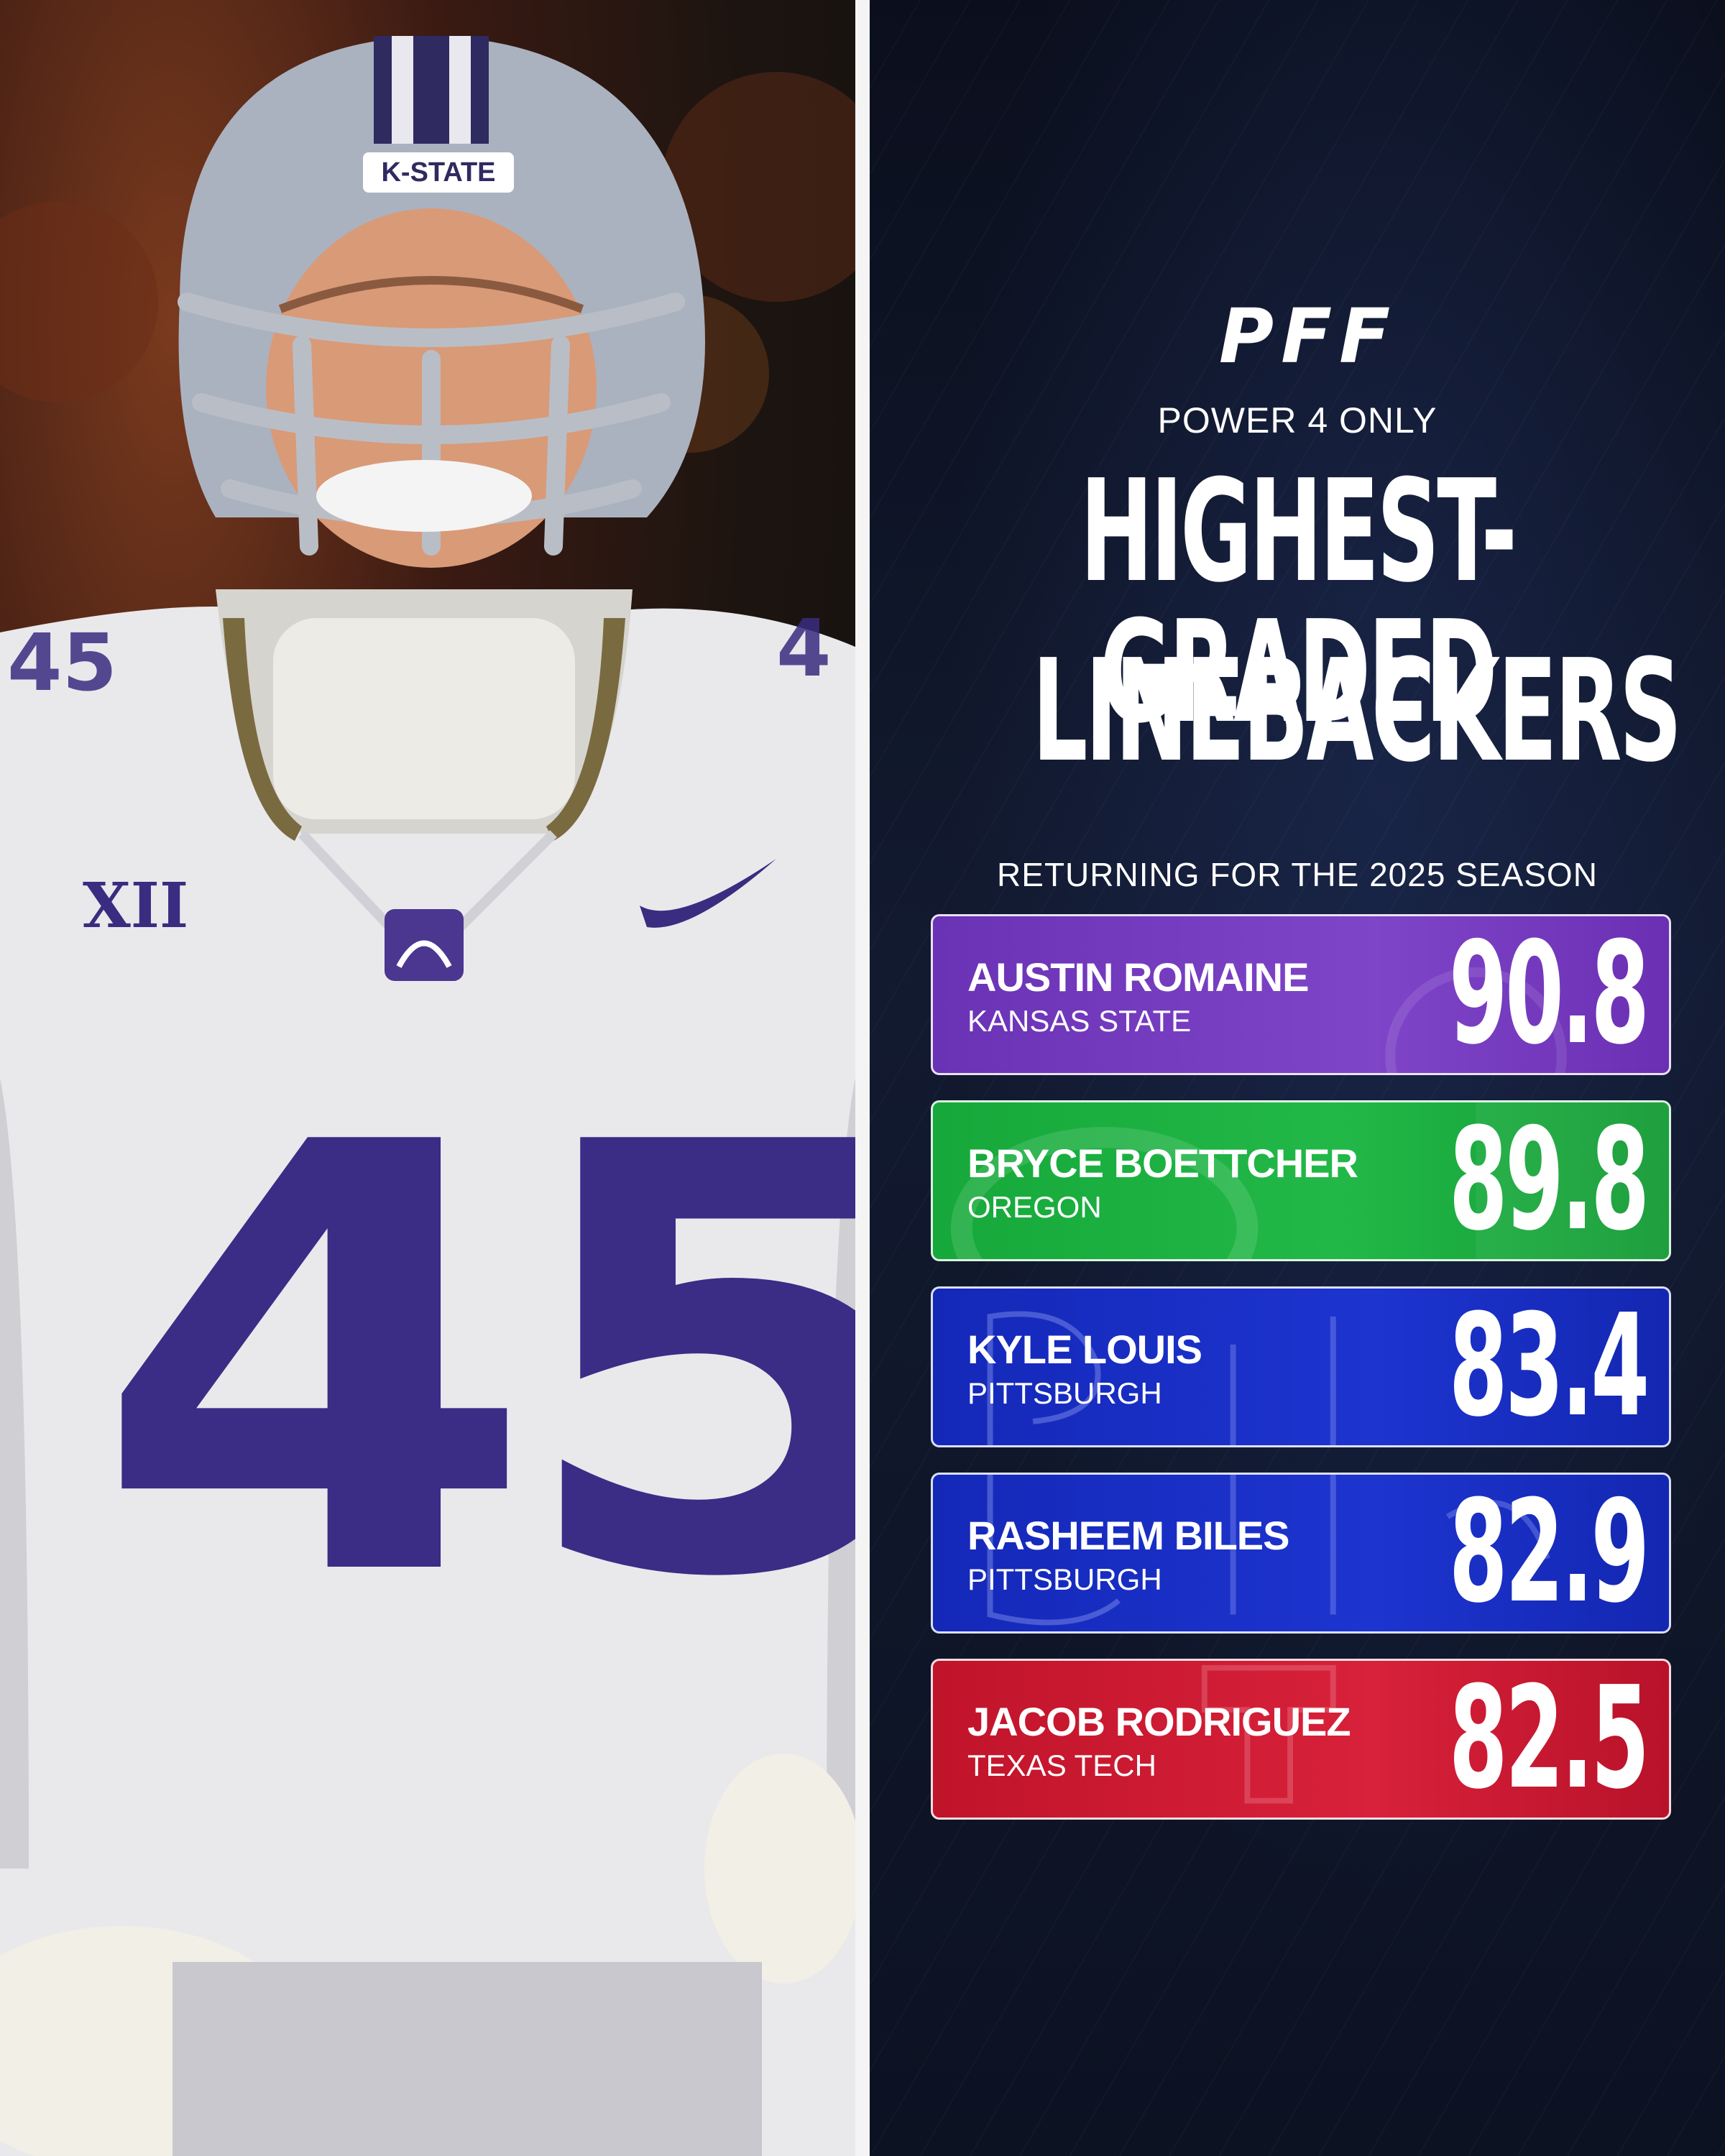 This screenshot has width=1725, height=2156. Describe the element at coordinates (1549, 1180) in the screenshot. I see `player-grade: 89.8` at that location.